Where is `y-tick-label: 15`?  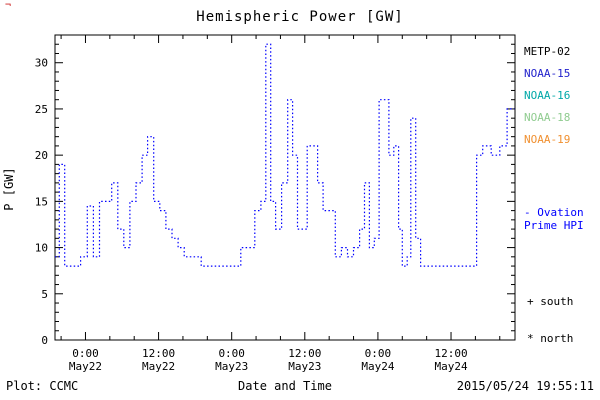 y-tick-label: 15 is located at coordinates (41, 201).